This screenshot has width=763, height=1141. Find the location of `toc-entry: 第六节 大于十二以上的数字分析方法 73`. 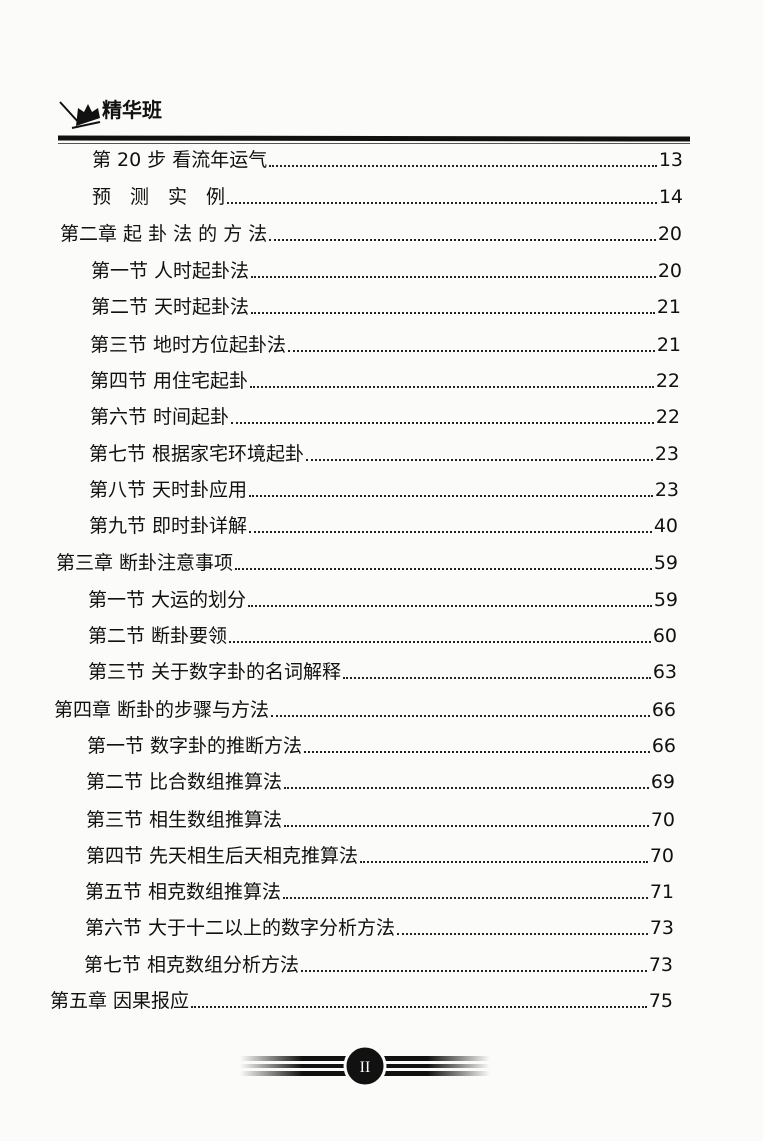

toc-entry: 第六节 大于十二以上的数字分析方法 73 is located at coordinates (379, 928).